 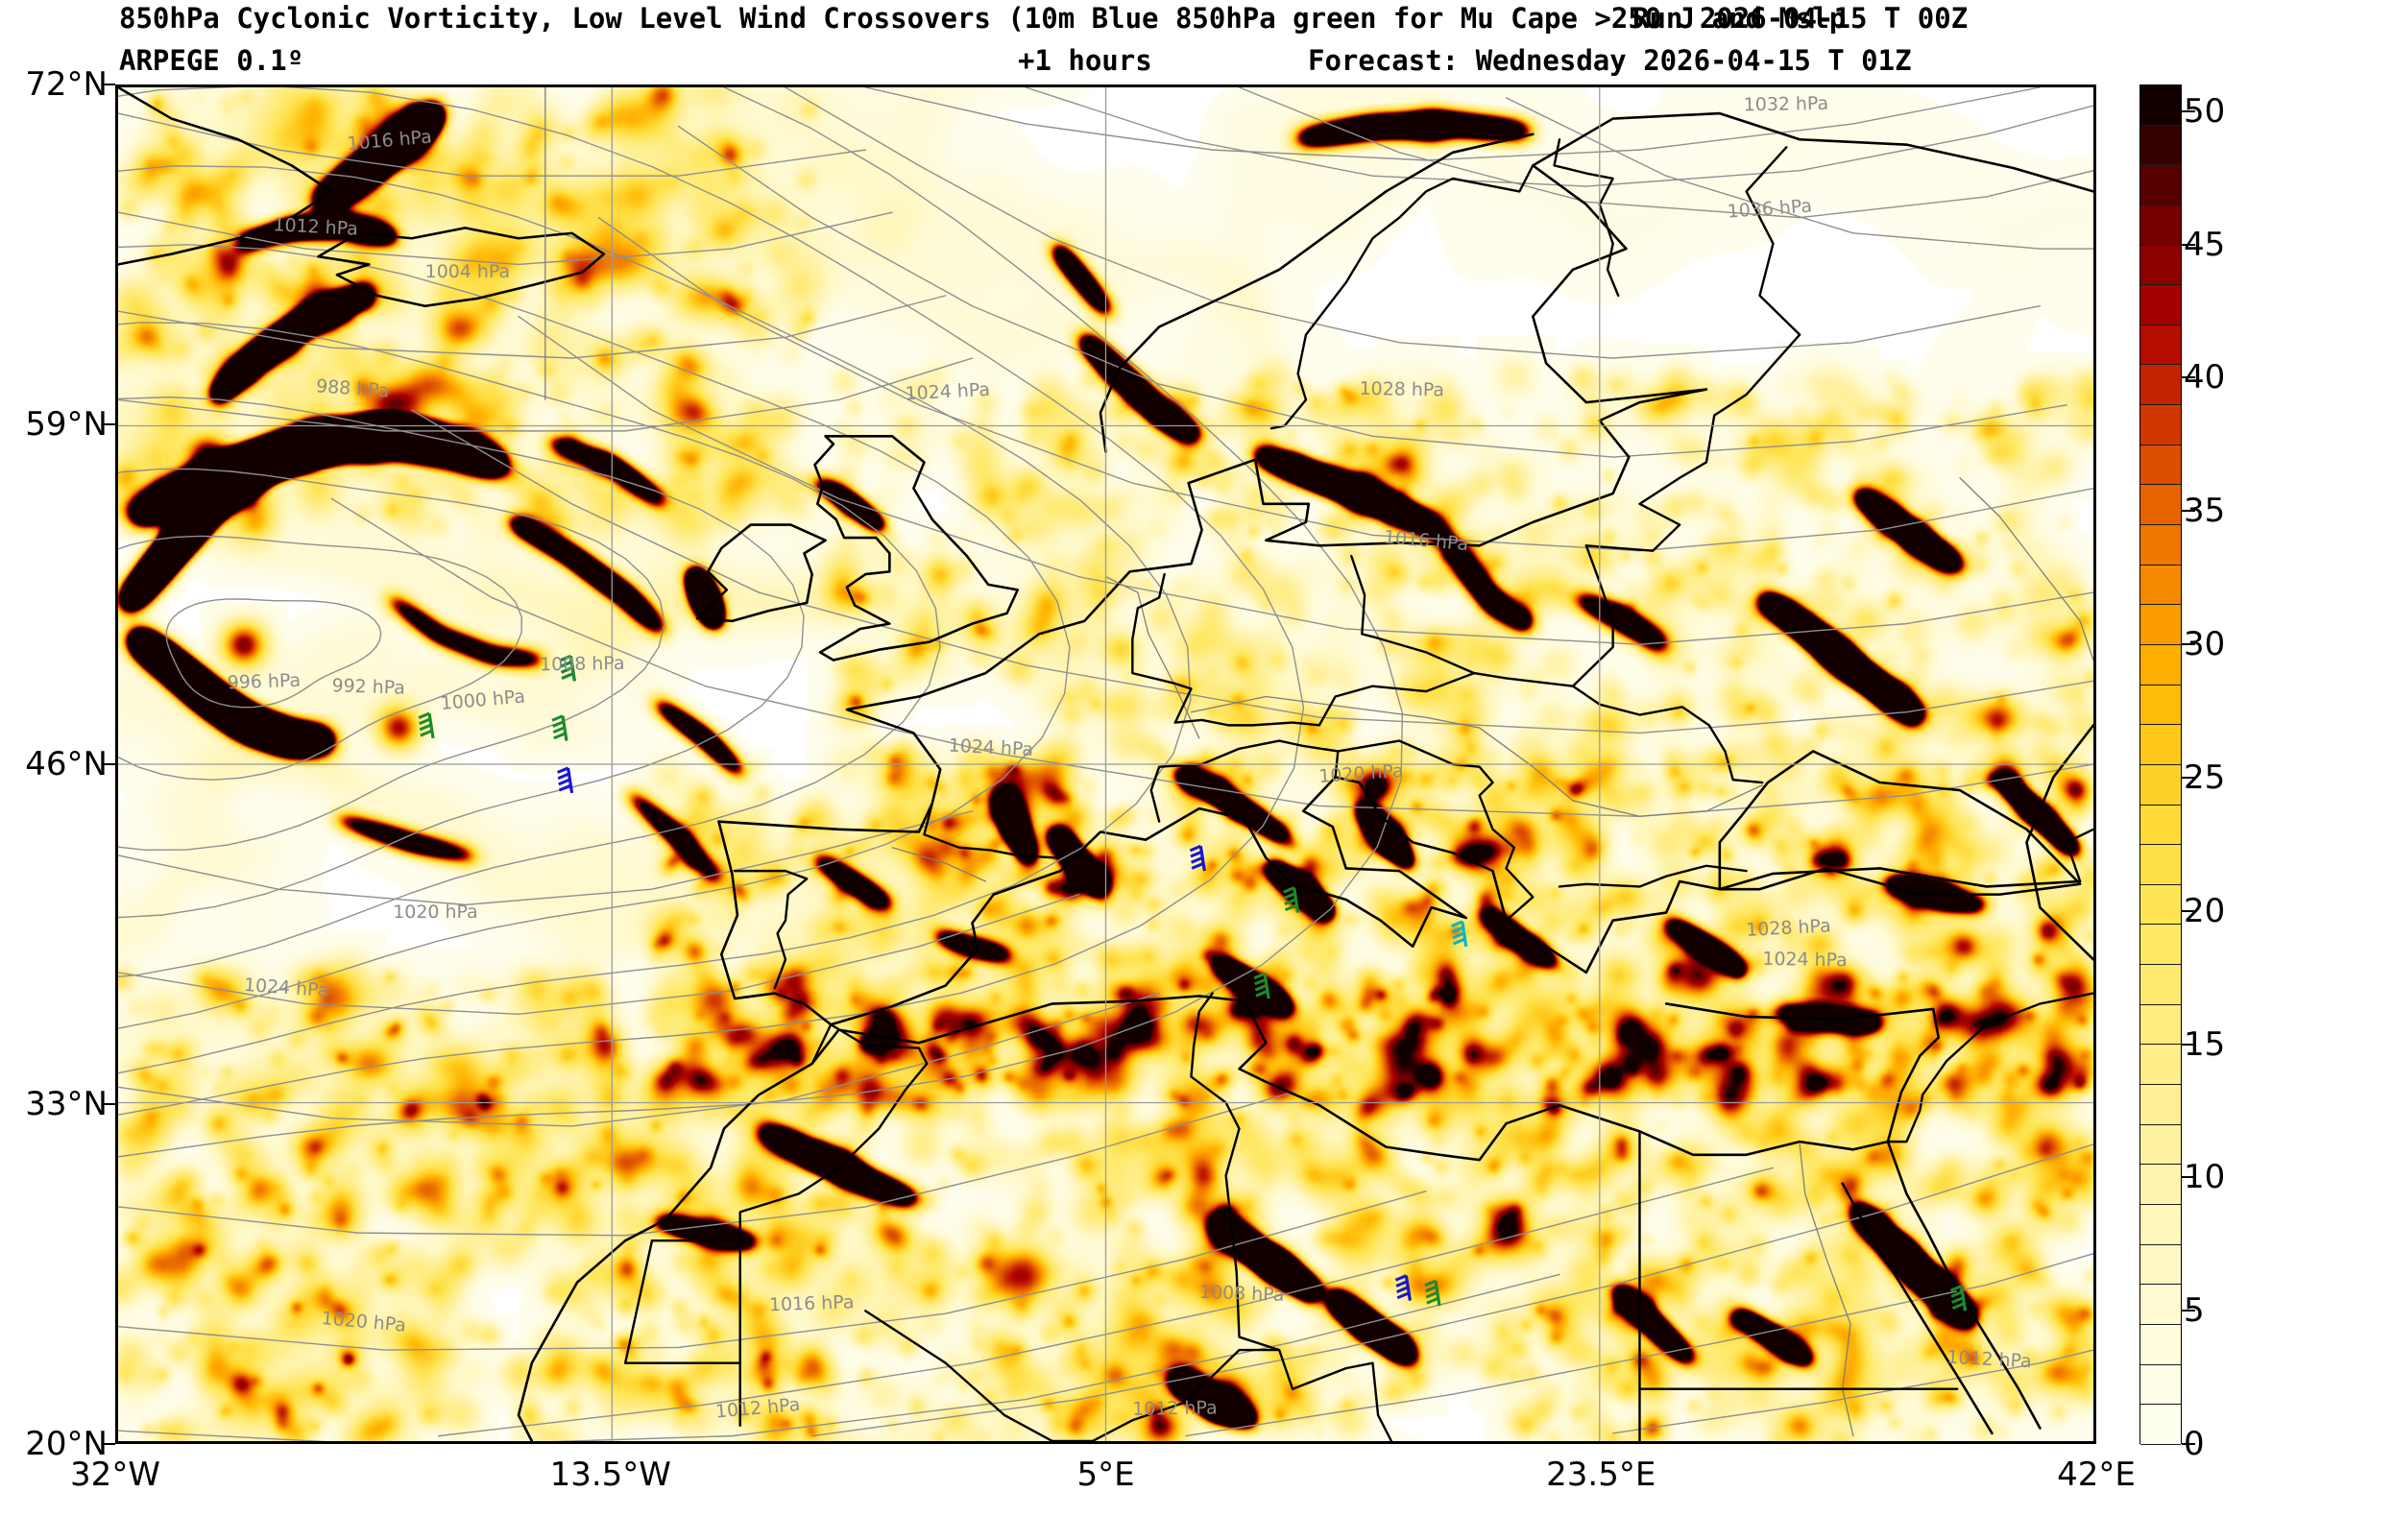 I want to click on isobar-label: 988 hPa, so click(x=352, y=388).